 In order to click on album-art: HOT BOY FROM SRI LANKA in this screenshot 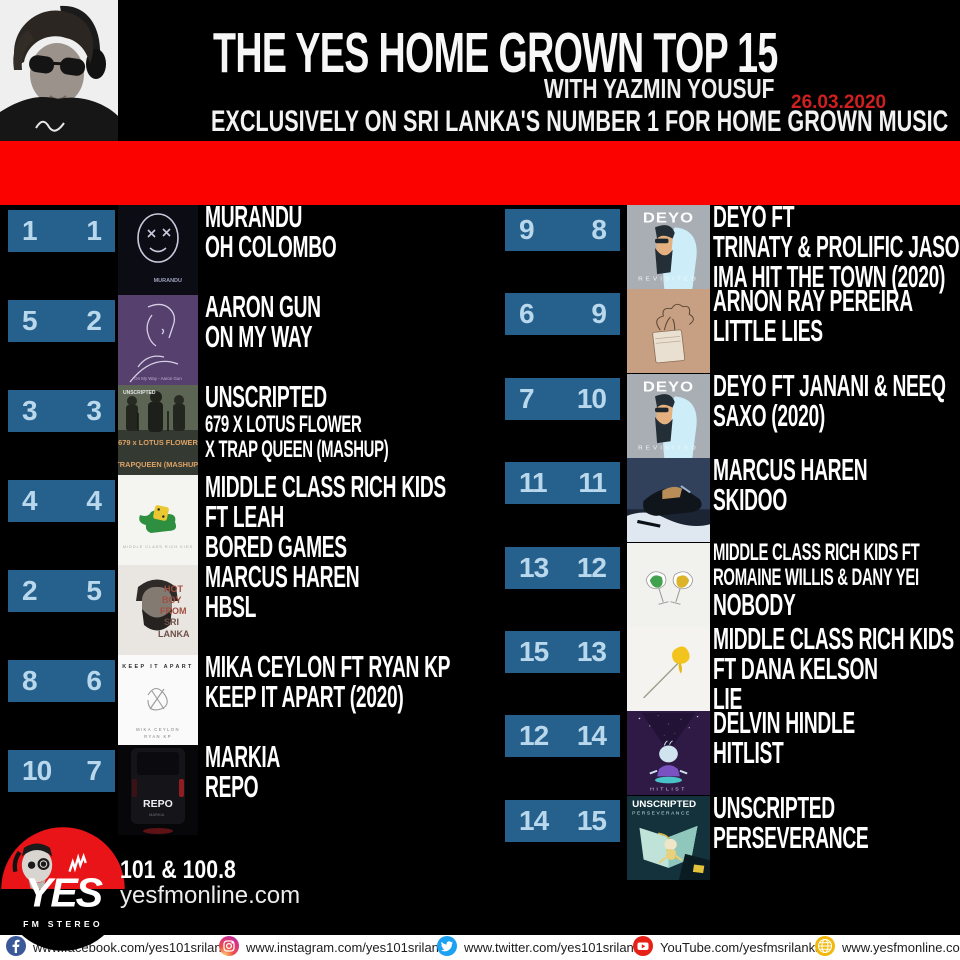, I will do `click(158, 610)`.